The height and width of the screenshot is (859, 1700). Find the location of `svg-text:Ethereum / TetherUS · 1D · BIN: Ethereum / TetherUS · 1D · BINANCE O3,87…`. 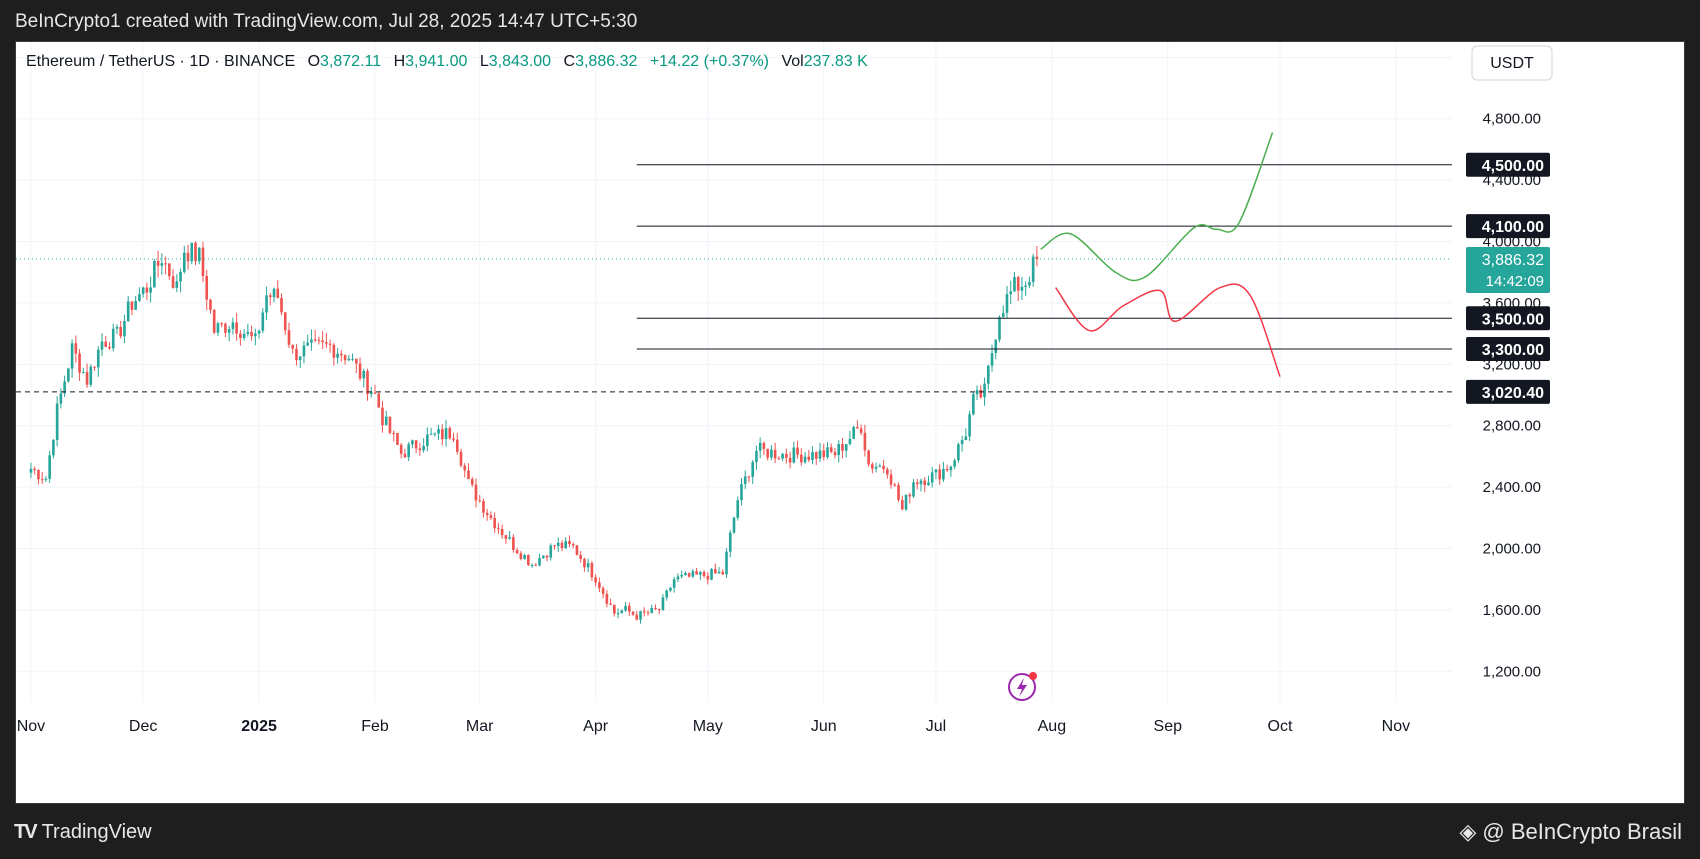

svg-text:Ethereum / TetherUS · 1D · BIN: Ethereum / TetherUS · 1D · BINANCE O3,87… is located at coordinates (447, 61).